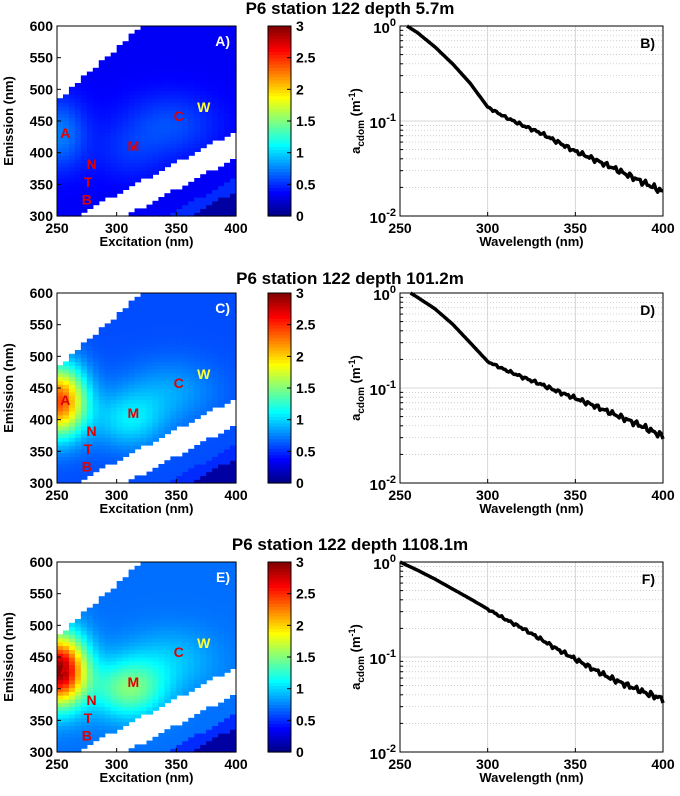 The image size is (680, 796). Describe the element at coordinates (177, 495) in the screenshot. I see `eem-xtick-label: 350` at that location.